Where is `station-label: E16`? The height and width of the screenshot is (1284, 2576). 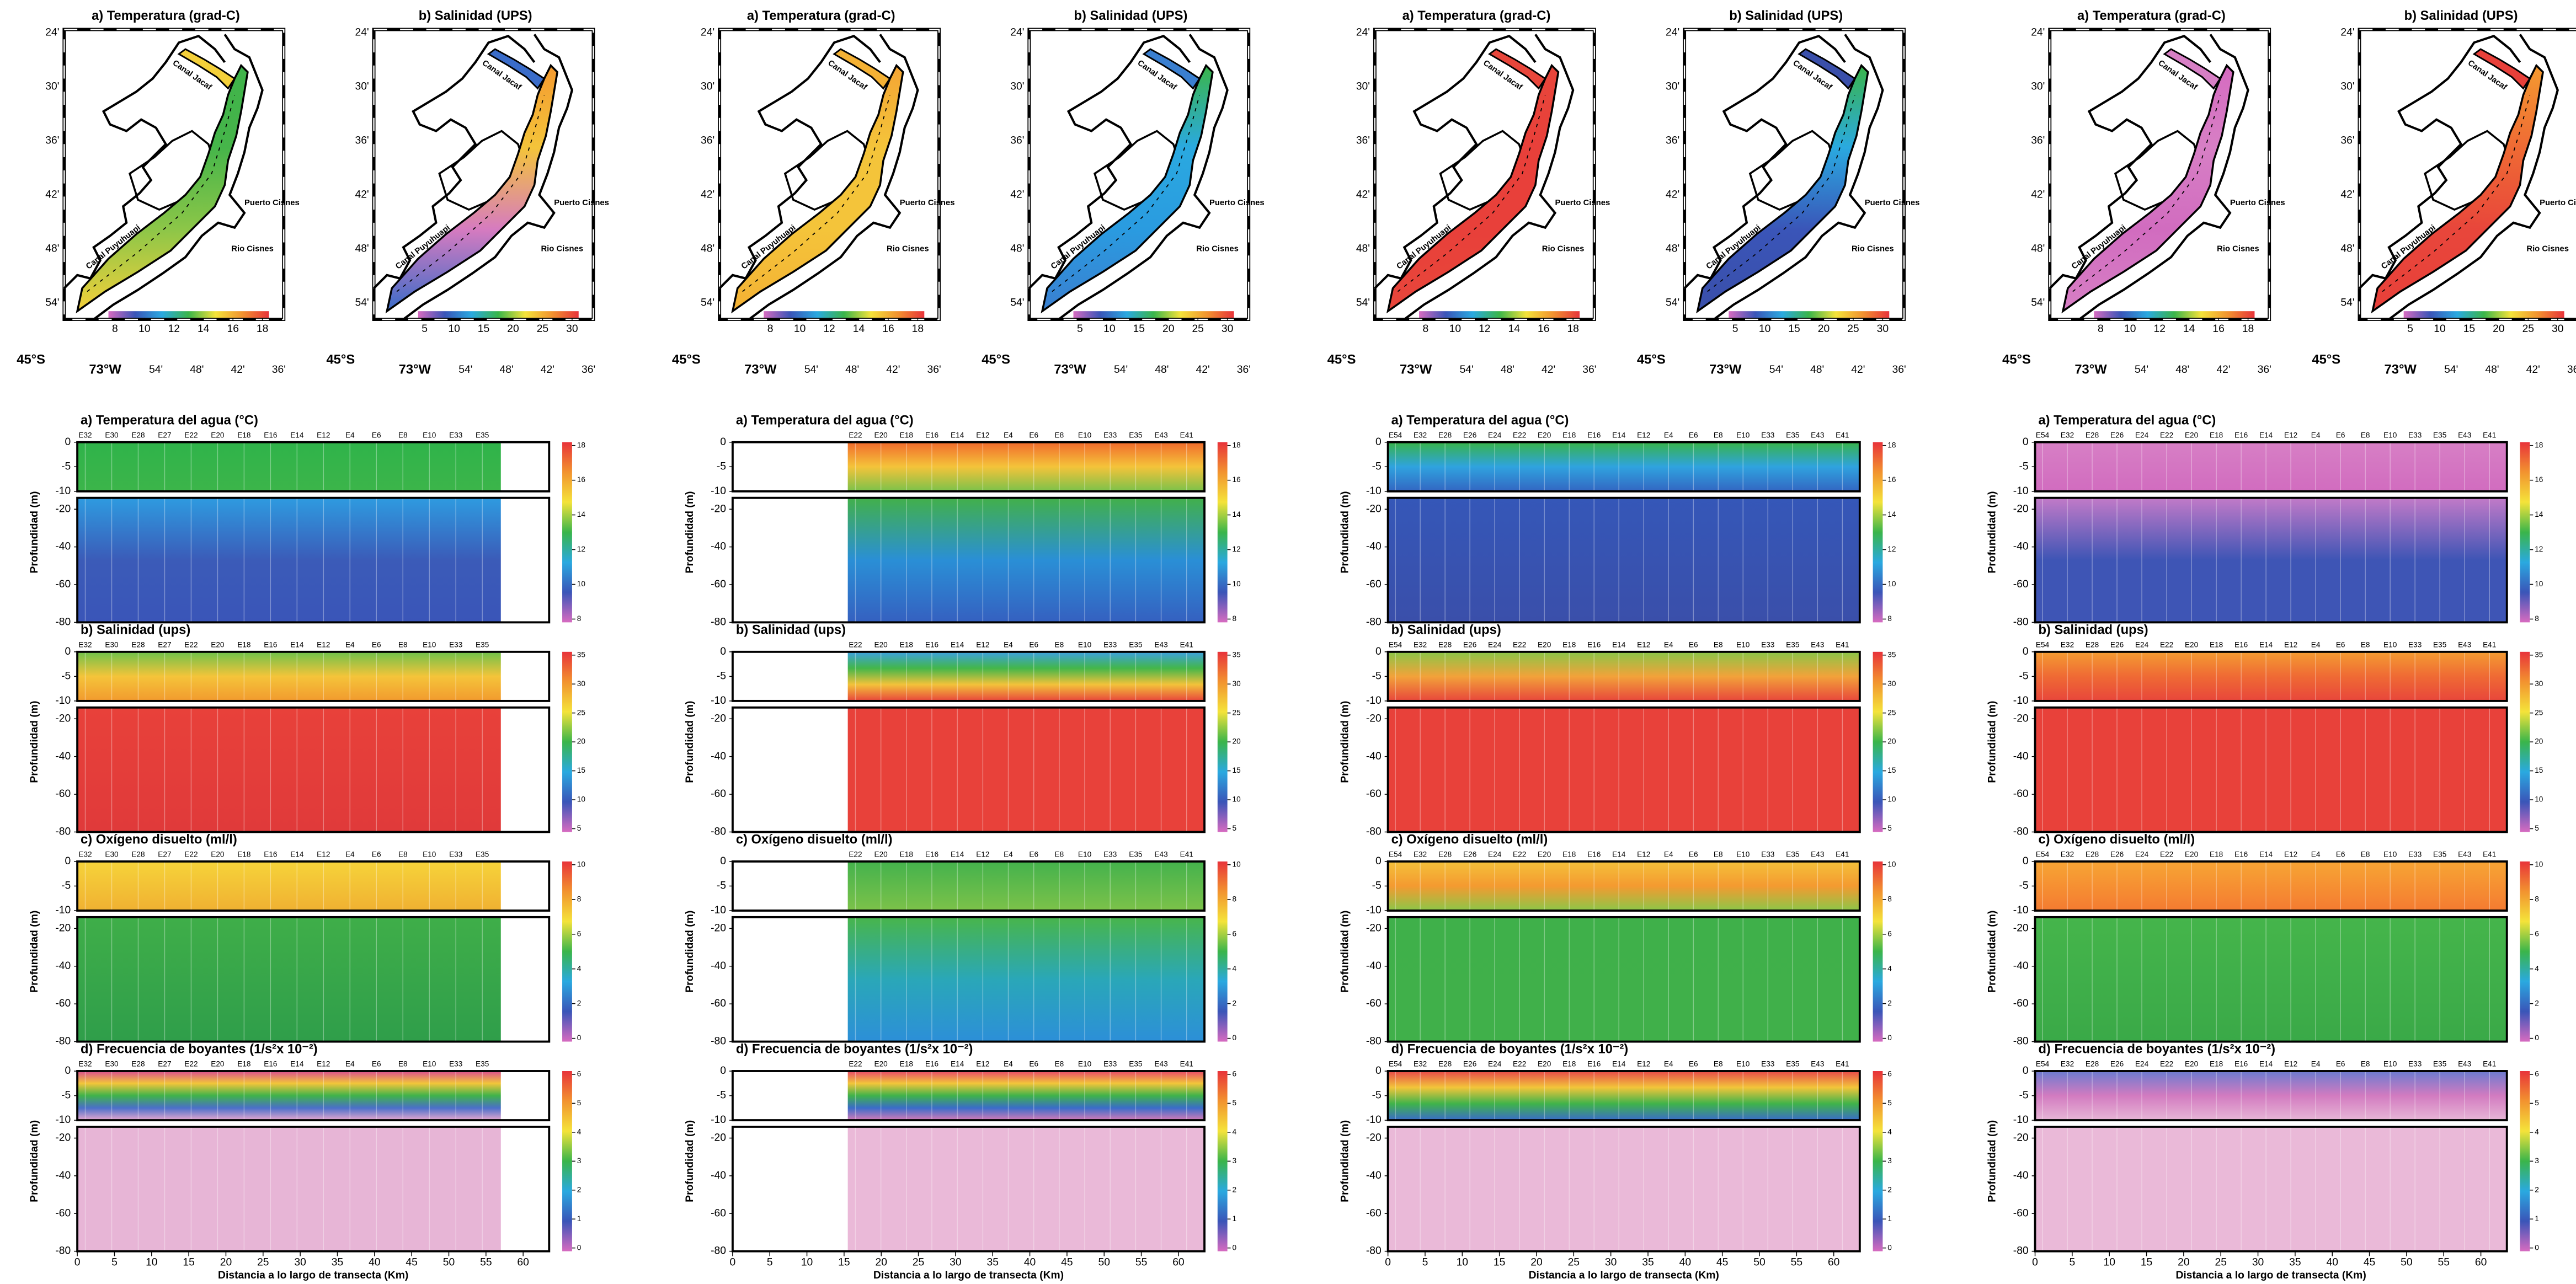 station-label: E16 is located at coordinates (2241, 435).